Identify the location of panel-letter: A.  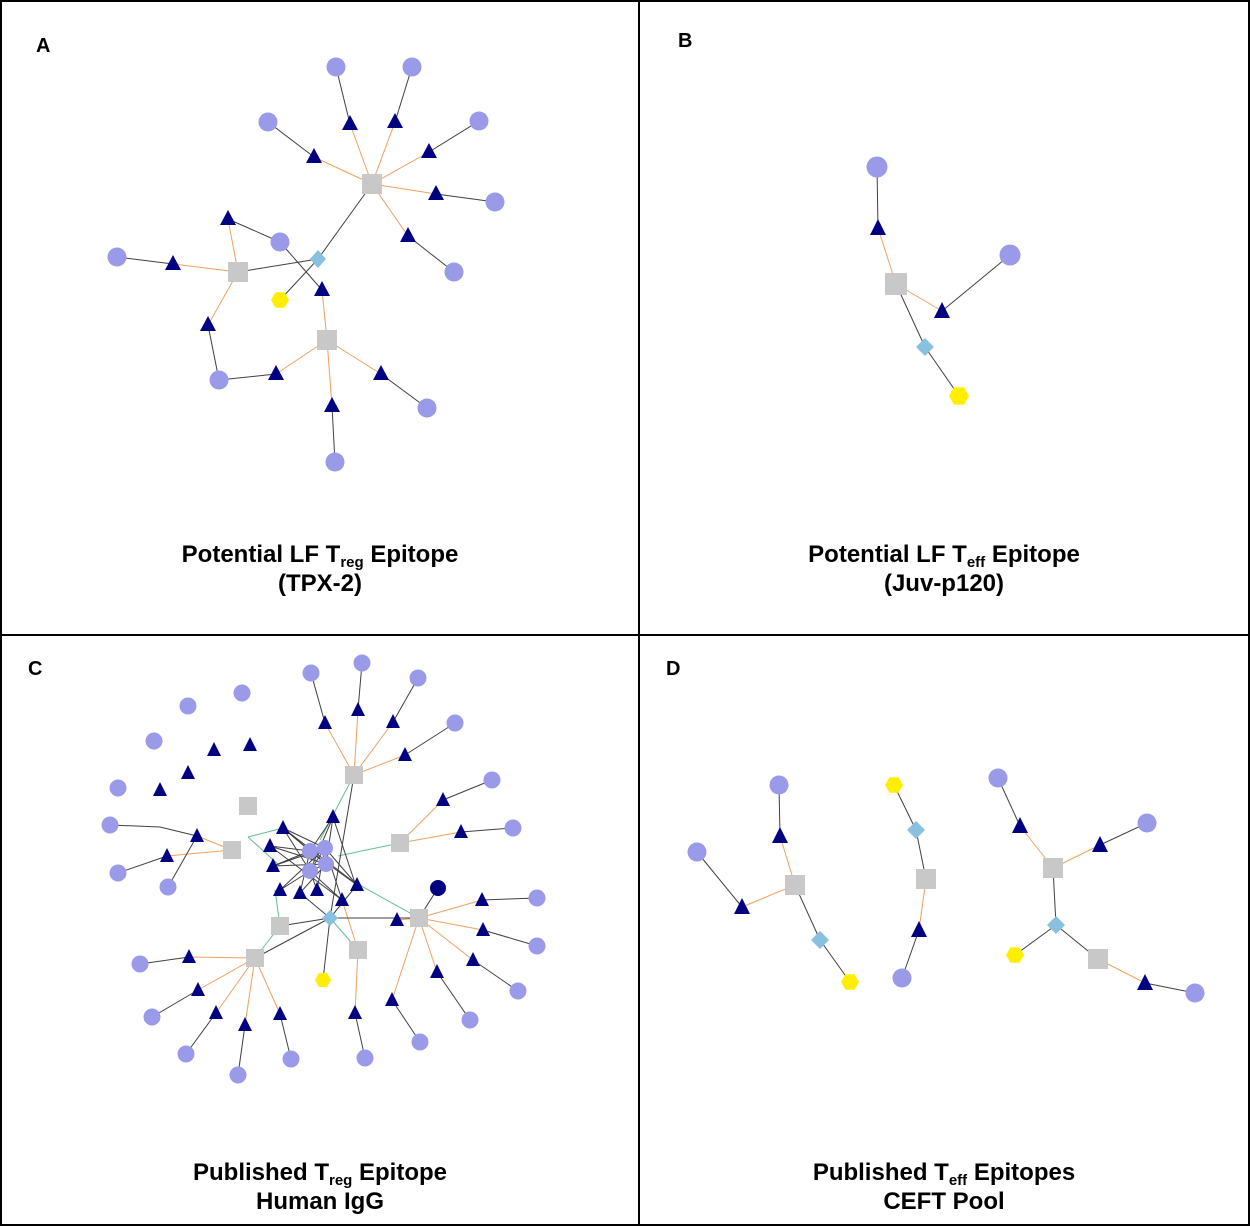
(43, 46).